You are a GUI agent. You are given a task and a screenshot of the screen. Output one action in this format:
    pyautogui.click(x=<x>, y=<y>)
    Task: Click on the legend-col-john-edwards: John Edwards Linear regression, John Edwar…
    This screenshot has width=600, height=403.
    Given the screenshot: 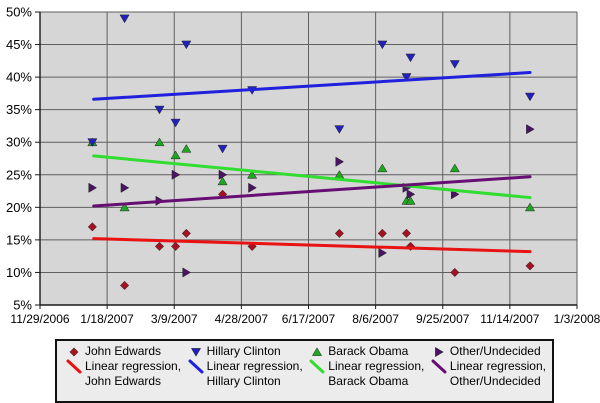 What is the action you would take?
    pyautogui.click(x=123, y=371)
    